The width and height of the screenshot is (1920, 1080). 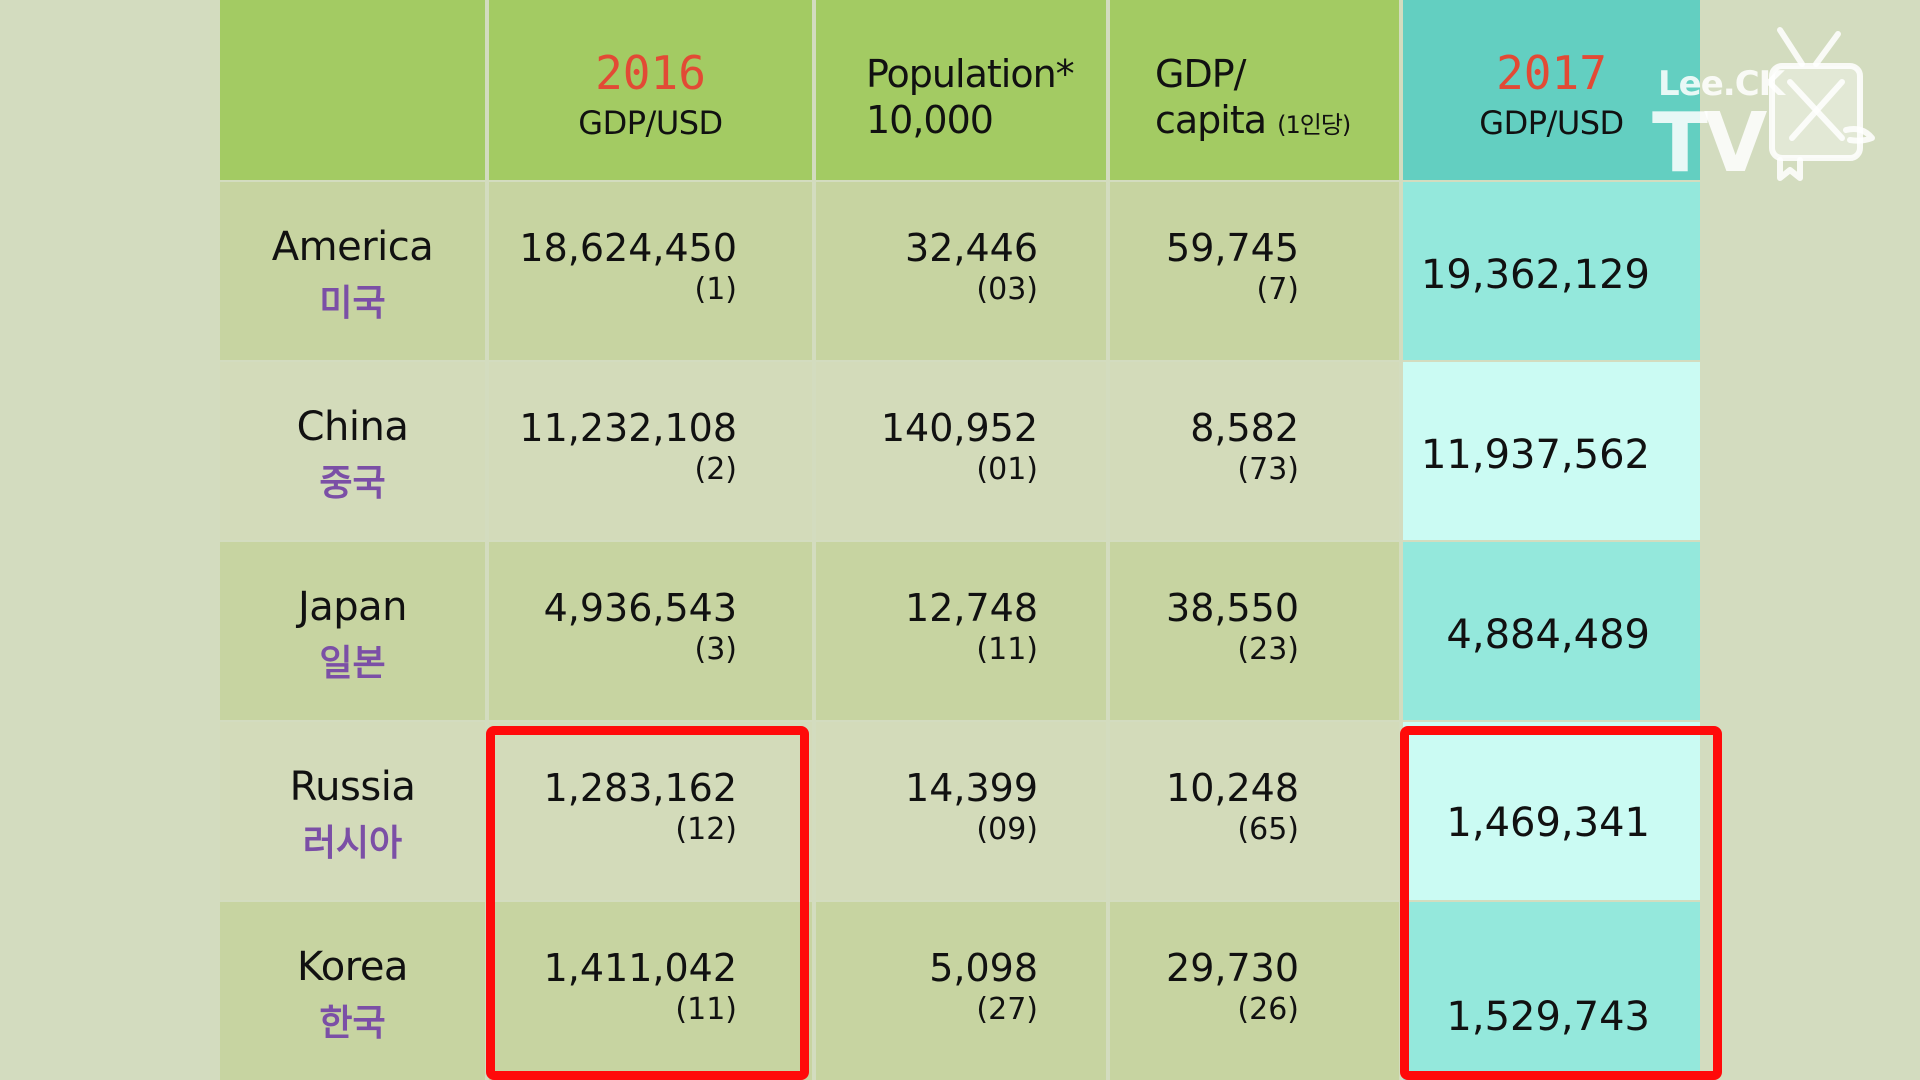 What do you see at coordinates (1232, 248) in the screenshot?
I see `gdp-per-capita-value: 59,745` at bounding box center [1232, 248].